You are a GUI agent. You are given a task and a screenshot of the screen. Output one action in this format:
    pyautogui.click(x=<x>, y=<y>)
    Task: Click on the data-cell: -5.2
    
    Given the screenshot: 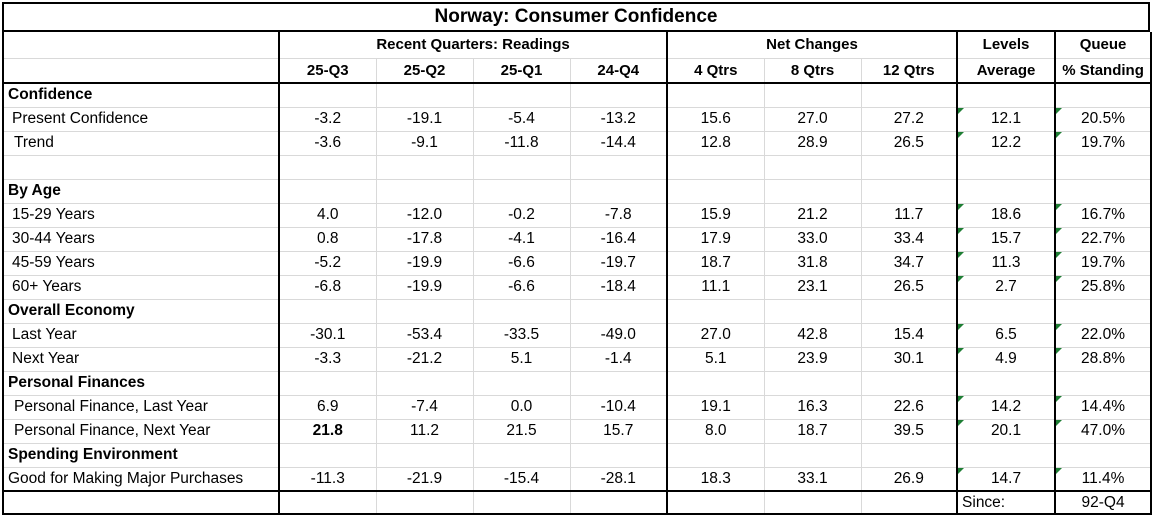 What is the action you would take?
    pyautogui.click(x=327, y=263)
    